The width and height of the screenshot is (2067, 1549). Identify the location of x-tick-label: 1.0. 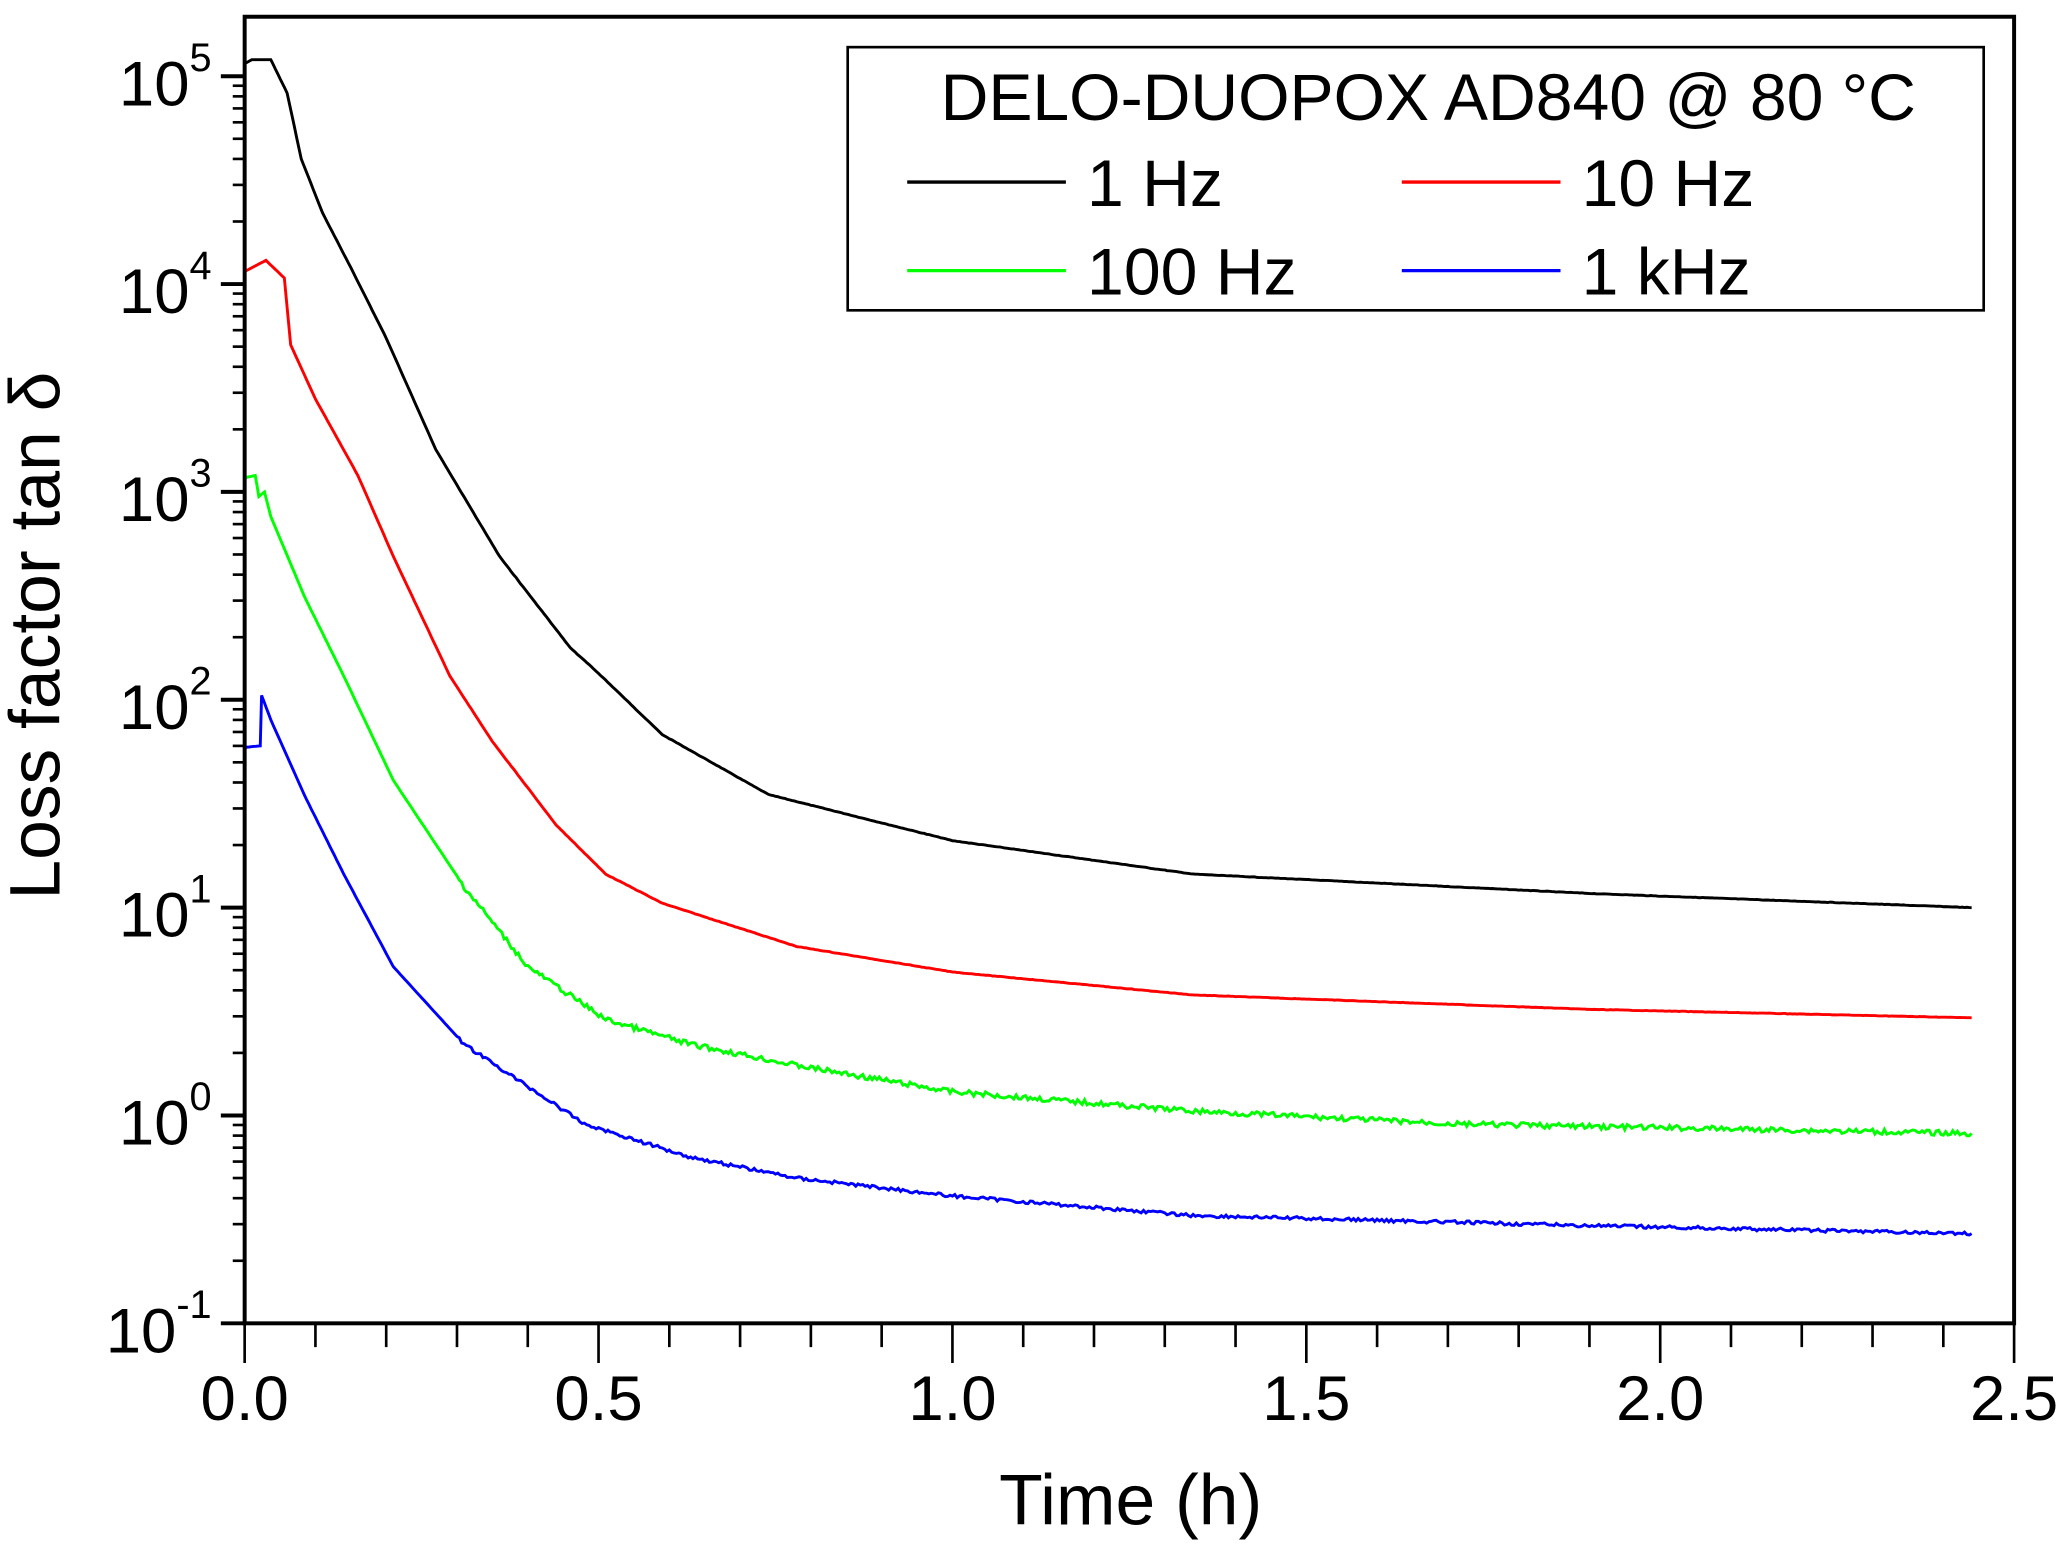
(952, 1399).